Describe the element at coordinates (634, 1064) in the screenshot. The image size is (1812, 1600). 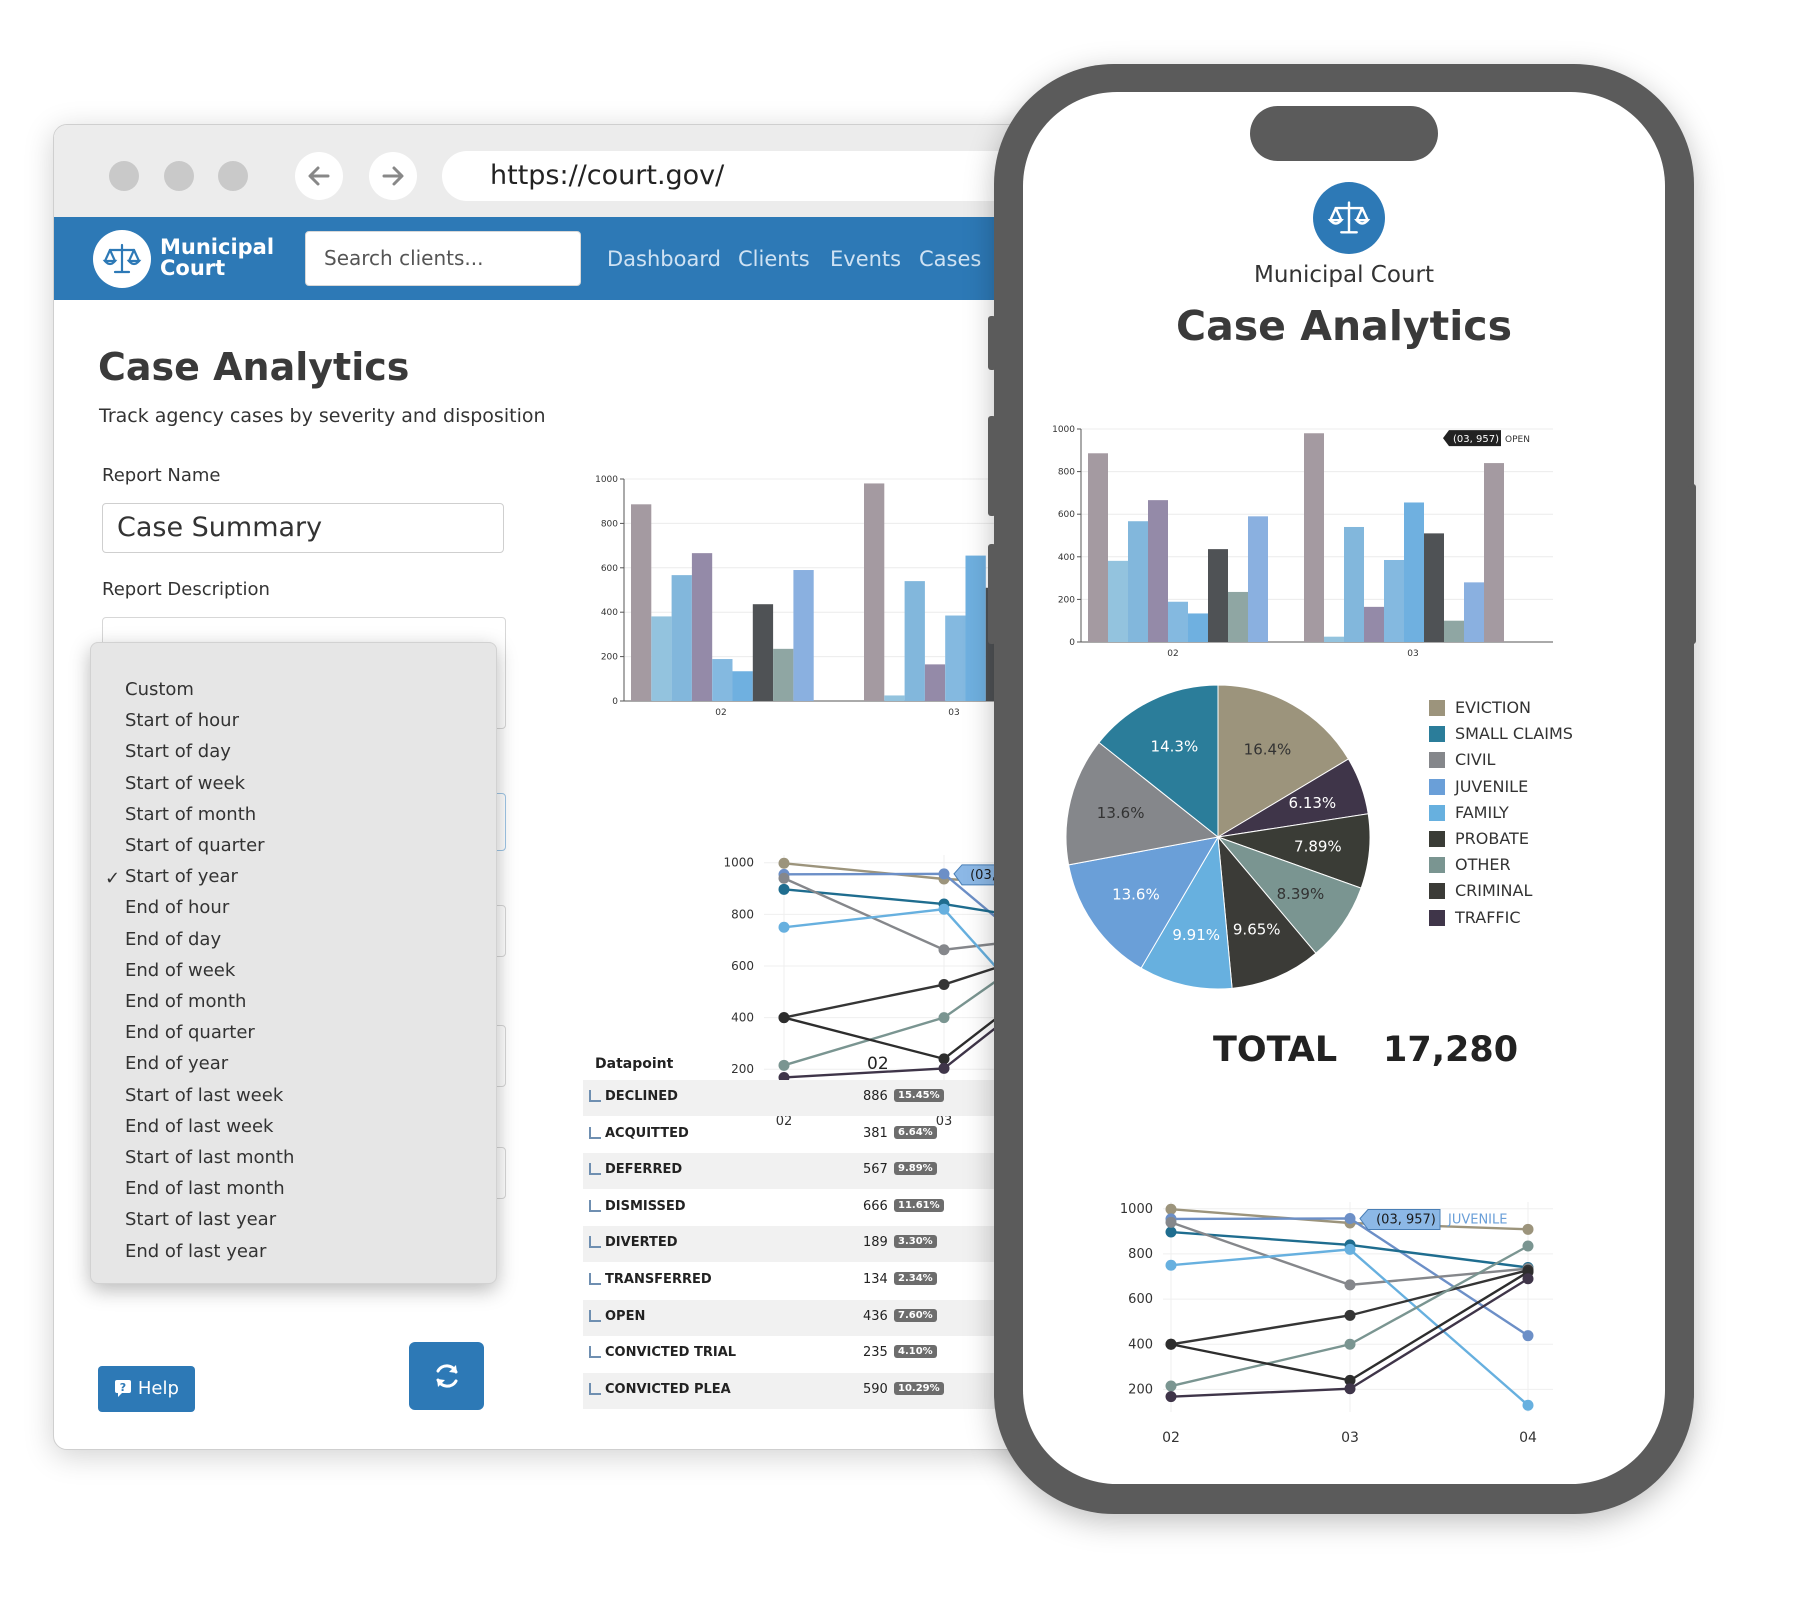
I see `table-header-datapoint: Datapoint` at that location.